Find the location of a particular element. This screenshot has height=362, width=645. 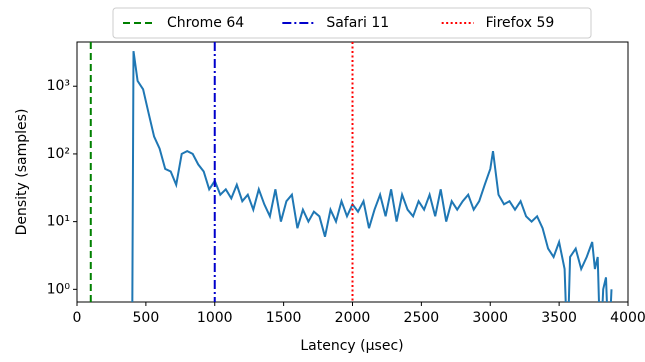

x-tick-label: 0 is located at coordinates (77, 318).